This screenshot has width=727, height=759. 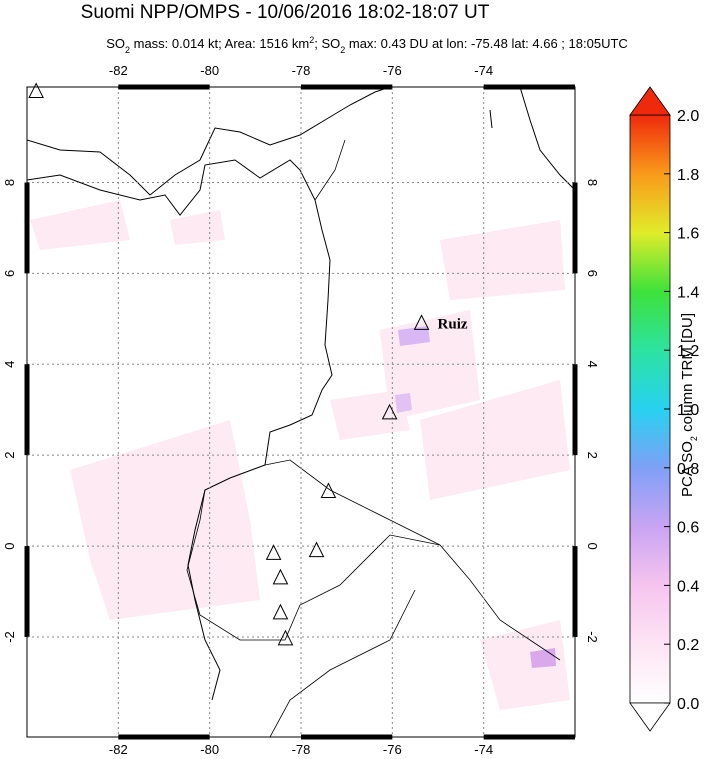 I want to click on colorbar-label: PCA SO2 column TRM [DU], so click(x=689, y=405).